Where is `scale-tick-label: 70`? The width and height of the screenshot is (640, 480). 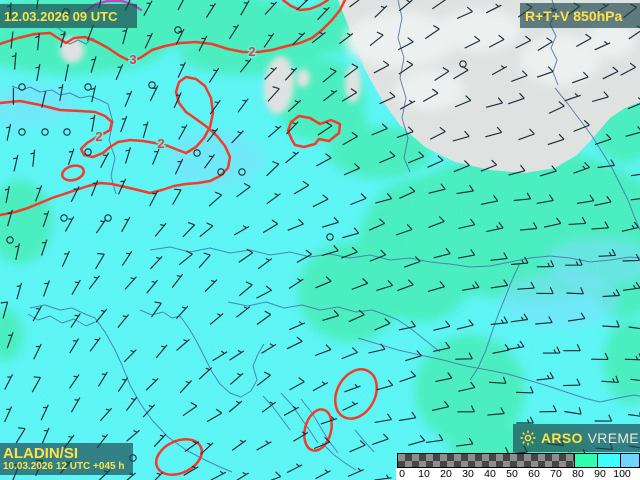 scale-tick-label: 70 is located at coordinates (556, 474).